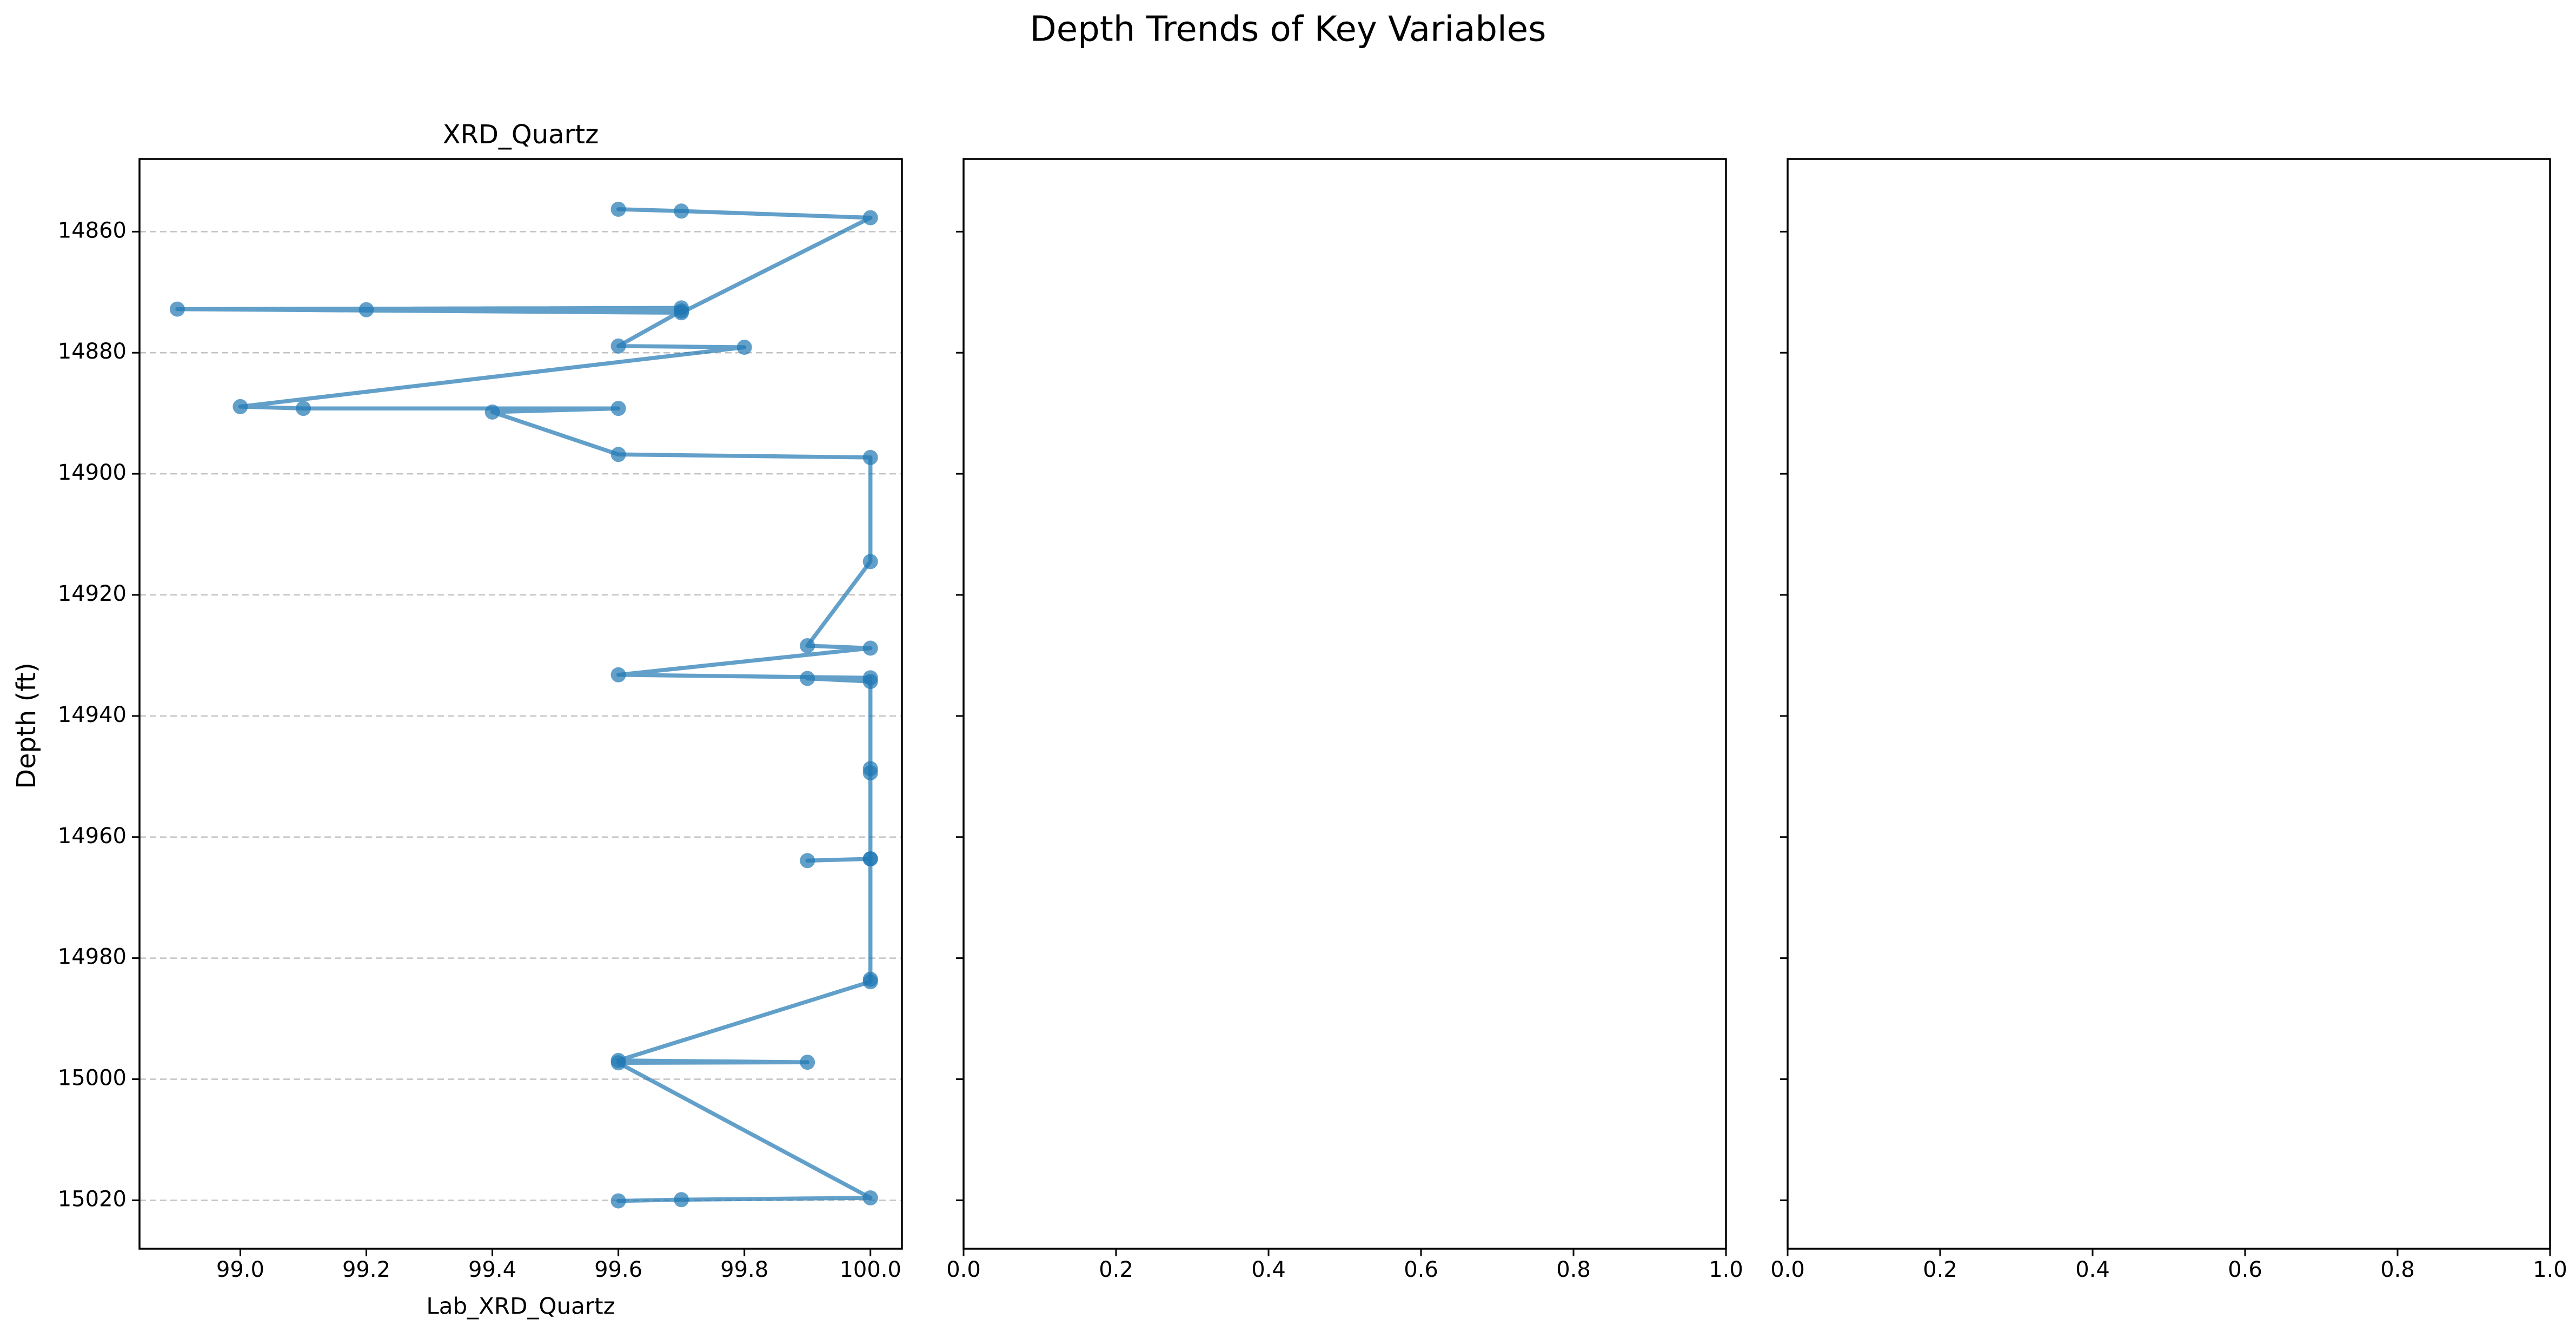 The height and width of the screenshot is (1332, 2576). Describe the element at coordinates (618, 1269) in the screenshot. I see `x-tick-label: 99.6` at that location.